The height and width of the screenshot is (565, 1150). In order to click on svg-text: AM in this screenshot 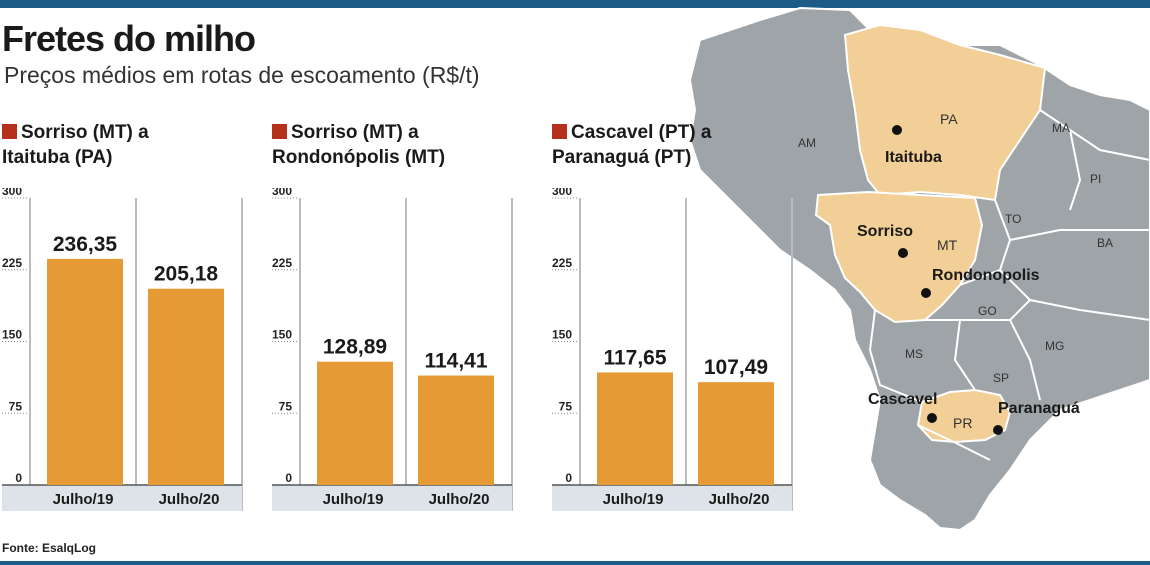, I will do `click(807, 143)`.